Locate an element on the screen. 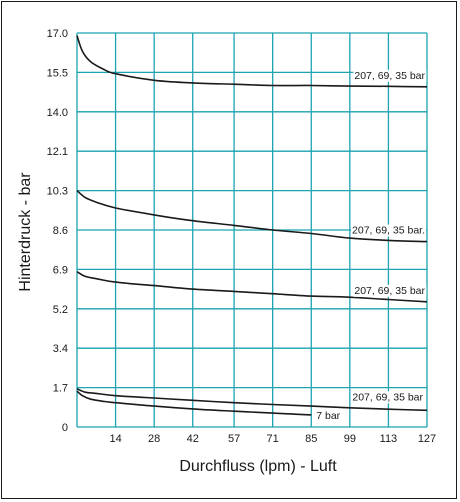  x-tick-label: 57 is located at coordinates (234, 439).